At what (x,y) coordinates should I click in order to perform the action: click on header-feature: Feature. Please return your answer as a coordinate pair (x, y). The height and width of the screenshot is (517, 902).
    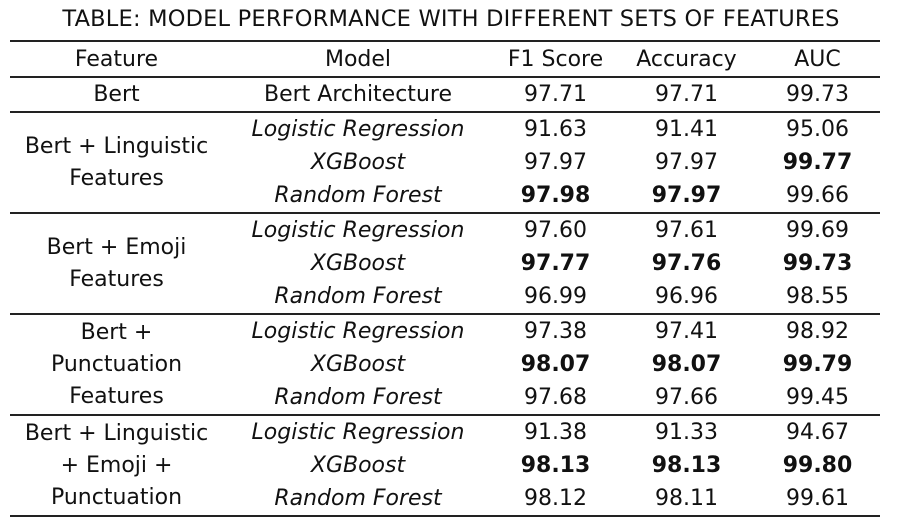
    Looking at the image, I should click on (116, 59).